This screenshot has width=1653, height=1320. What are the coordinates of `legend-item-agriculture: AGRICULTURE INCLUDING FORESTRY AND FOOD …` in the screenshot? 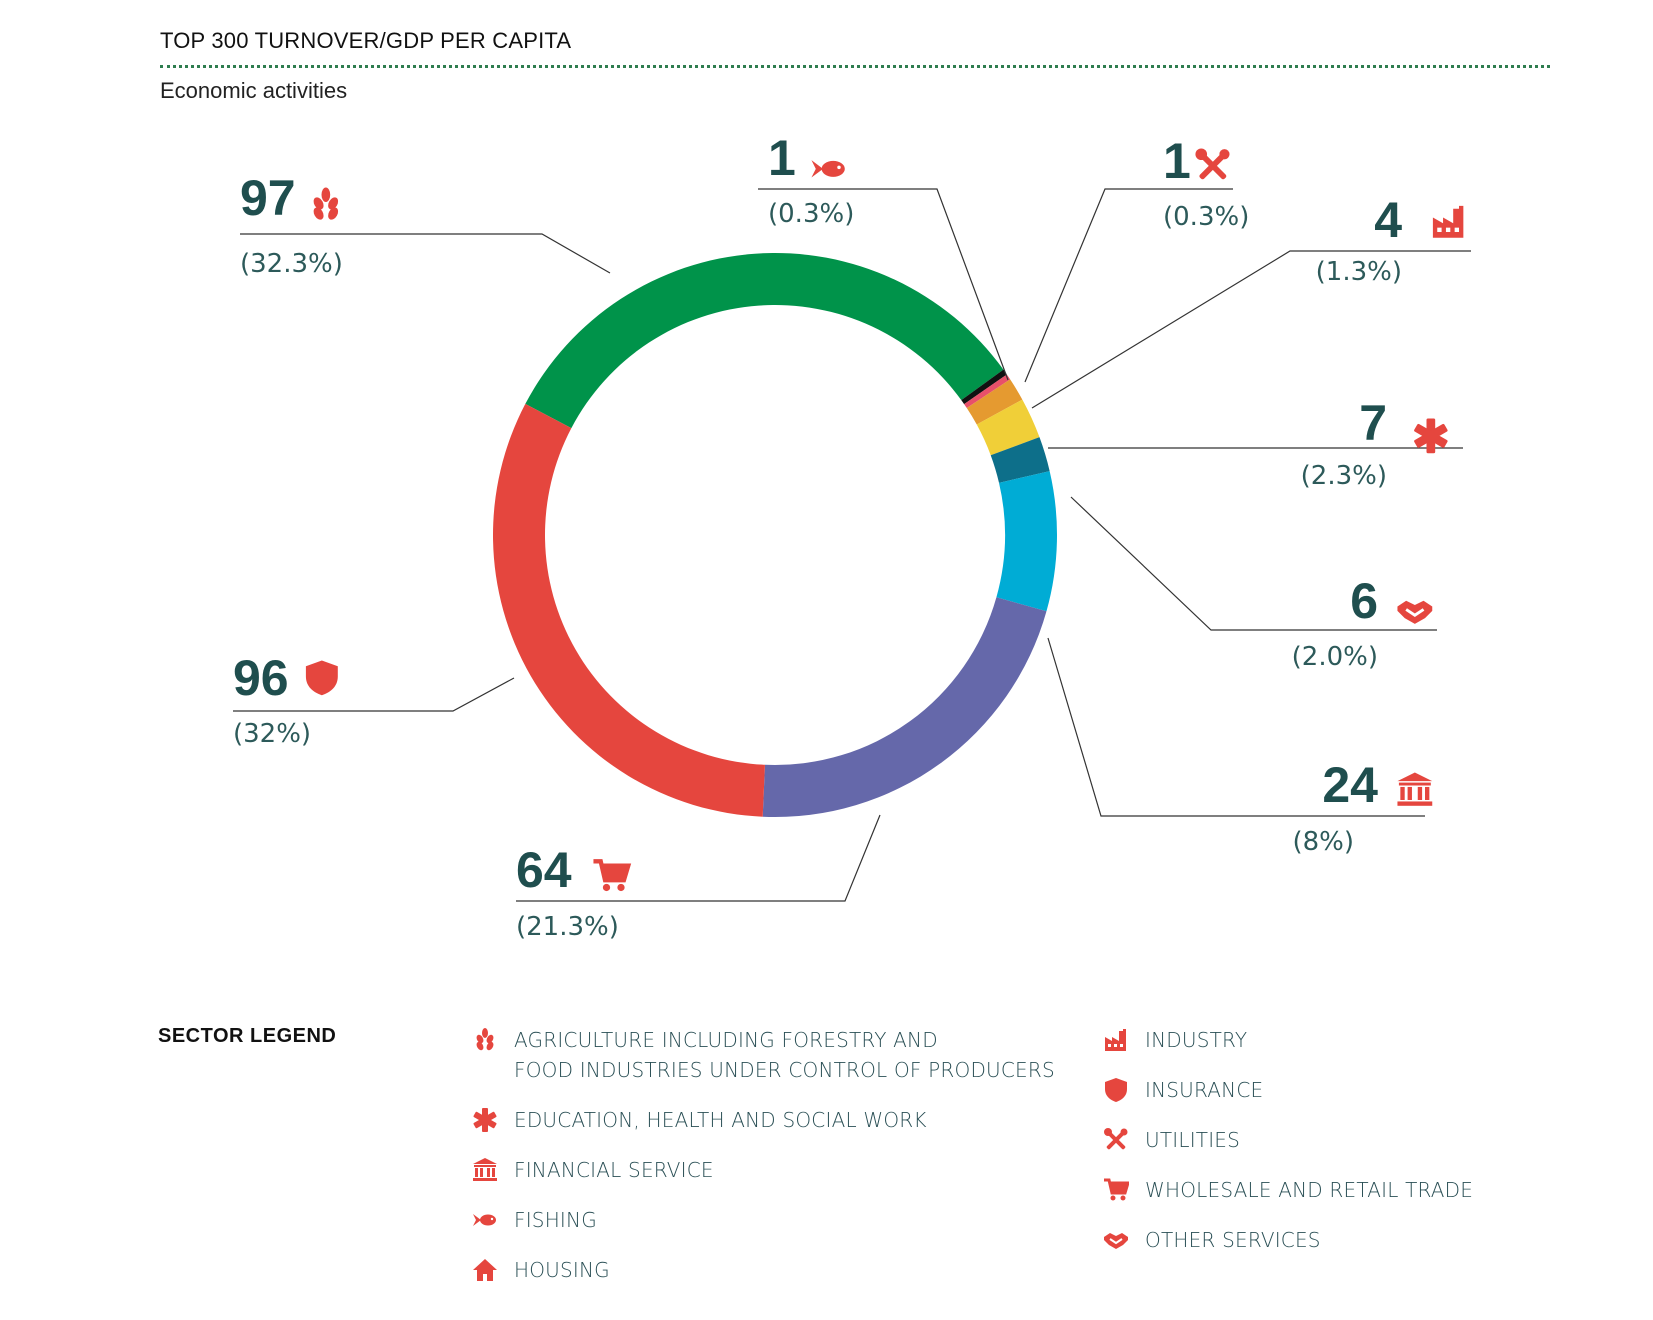 It's located at (765, 1055).